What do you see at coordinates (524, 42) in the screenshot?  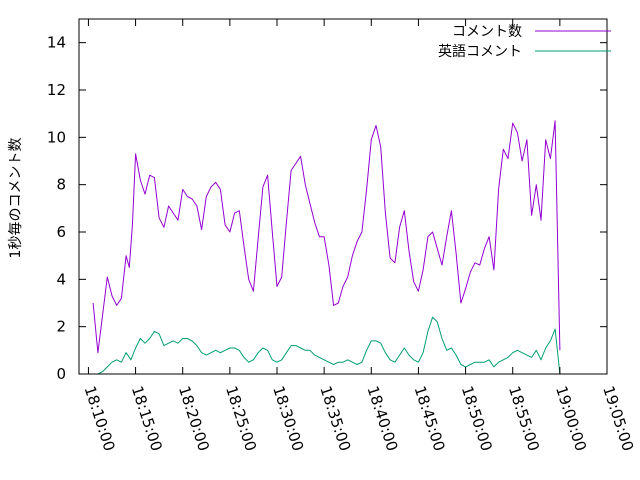 I see `legend: コメント数 英語コメント` at bounding box center [524, 42].